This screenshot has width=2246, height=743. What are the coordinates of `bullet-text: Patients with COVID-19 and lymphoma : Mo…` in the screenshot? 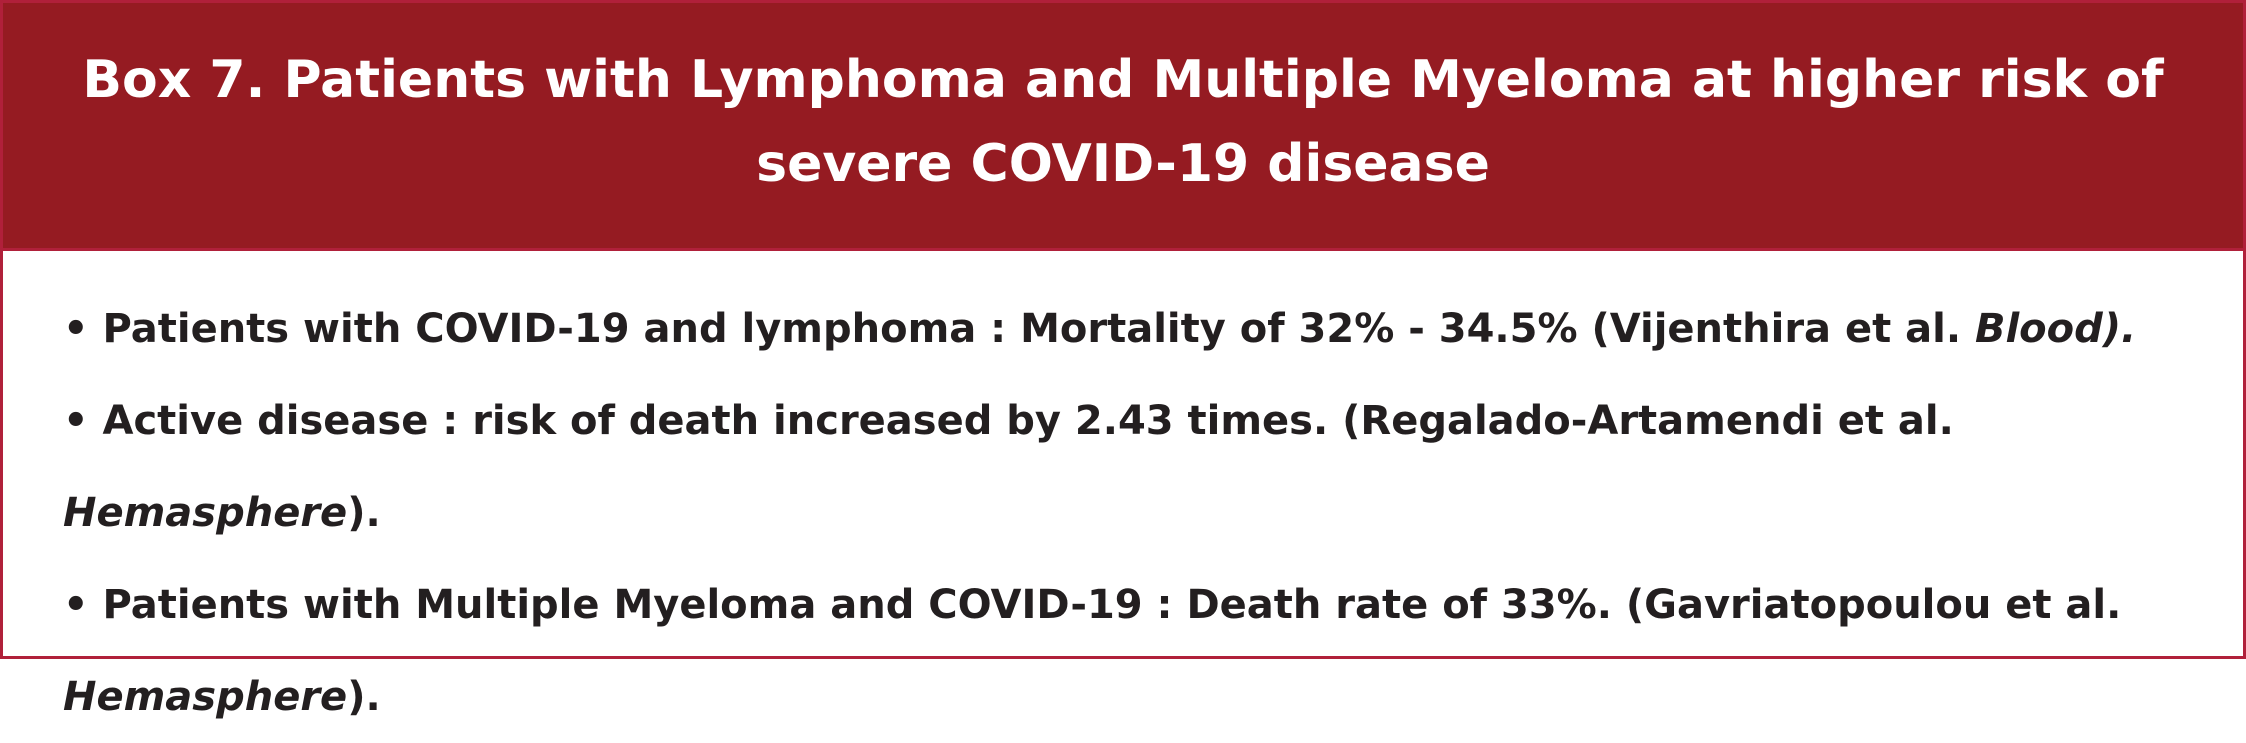 It's located at (1031, 329).